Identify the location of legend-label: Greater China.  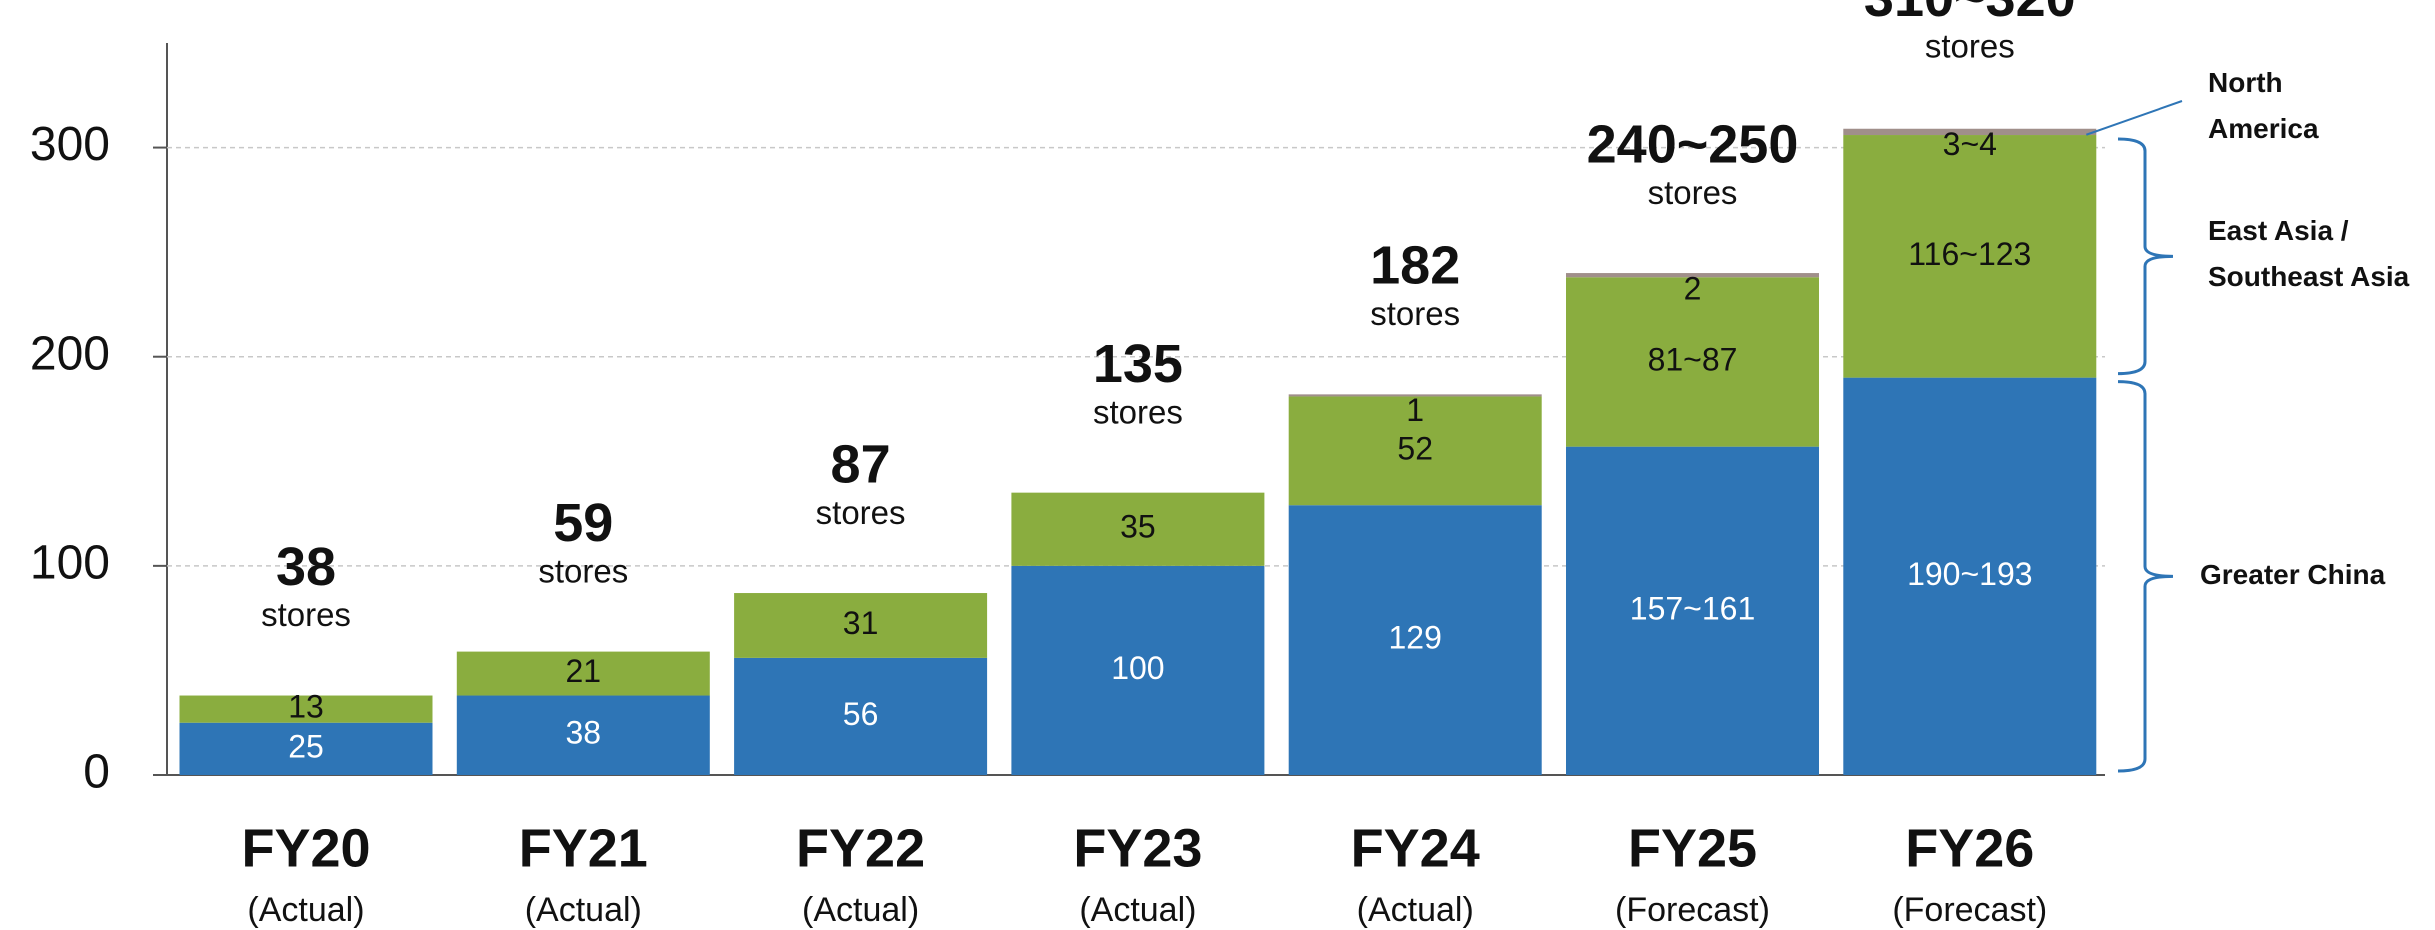
(2293, 574).